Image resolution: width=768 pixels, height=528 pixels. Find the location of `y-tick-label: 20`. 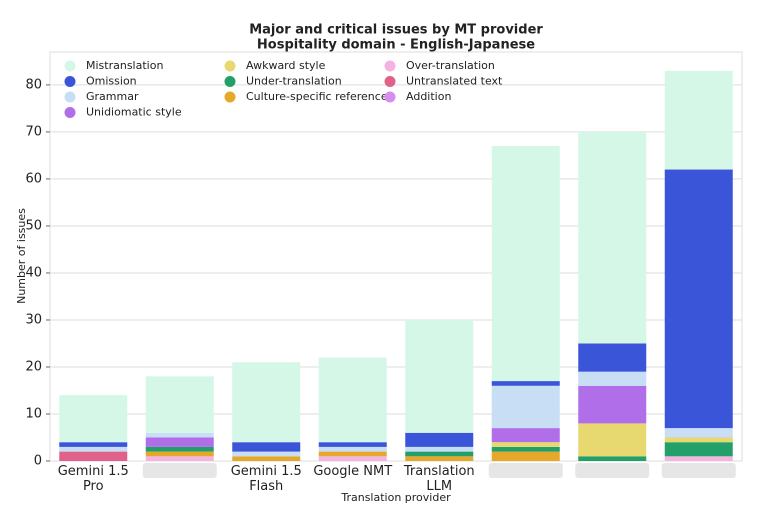

y-tick-label: 20 is located at coordinates (33, 366).